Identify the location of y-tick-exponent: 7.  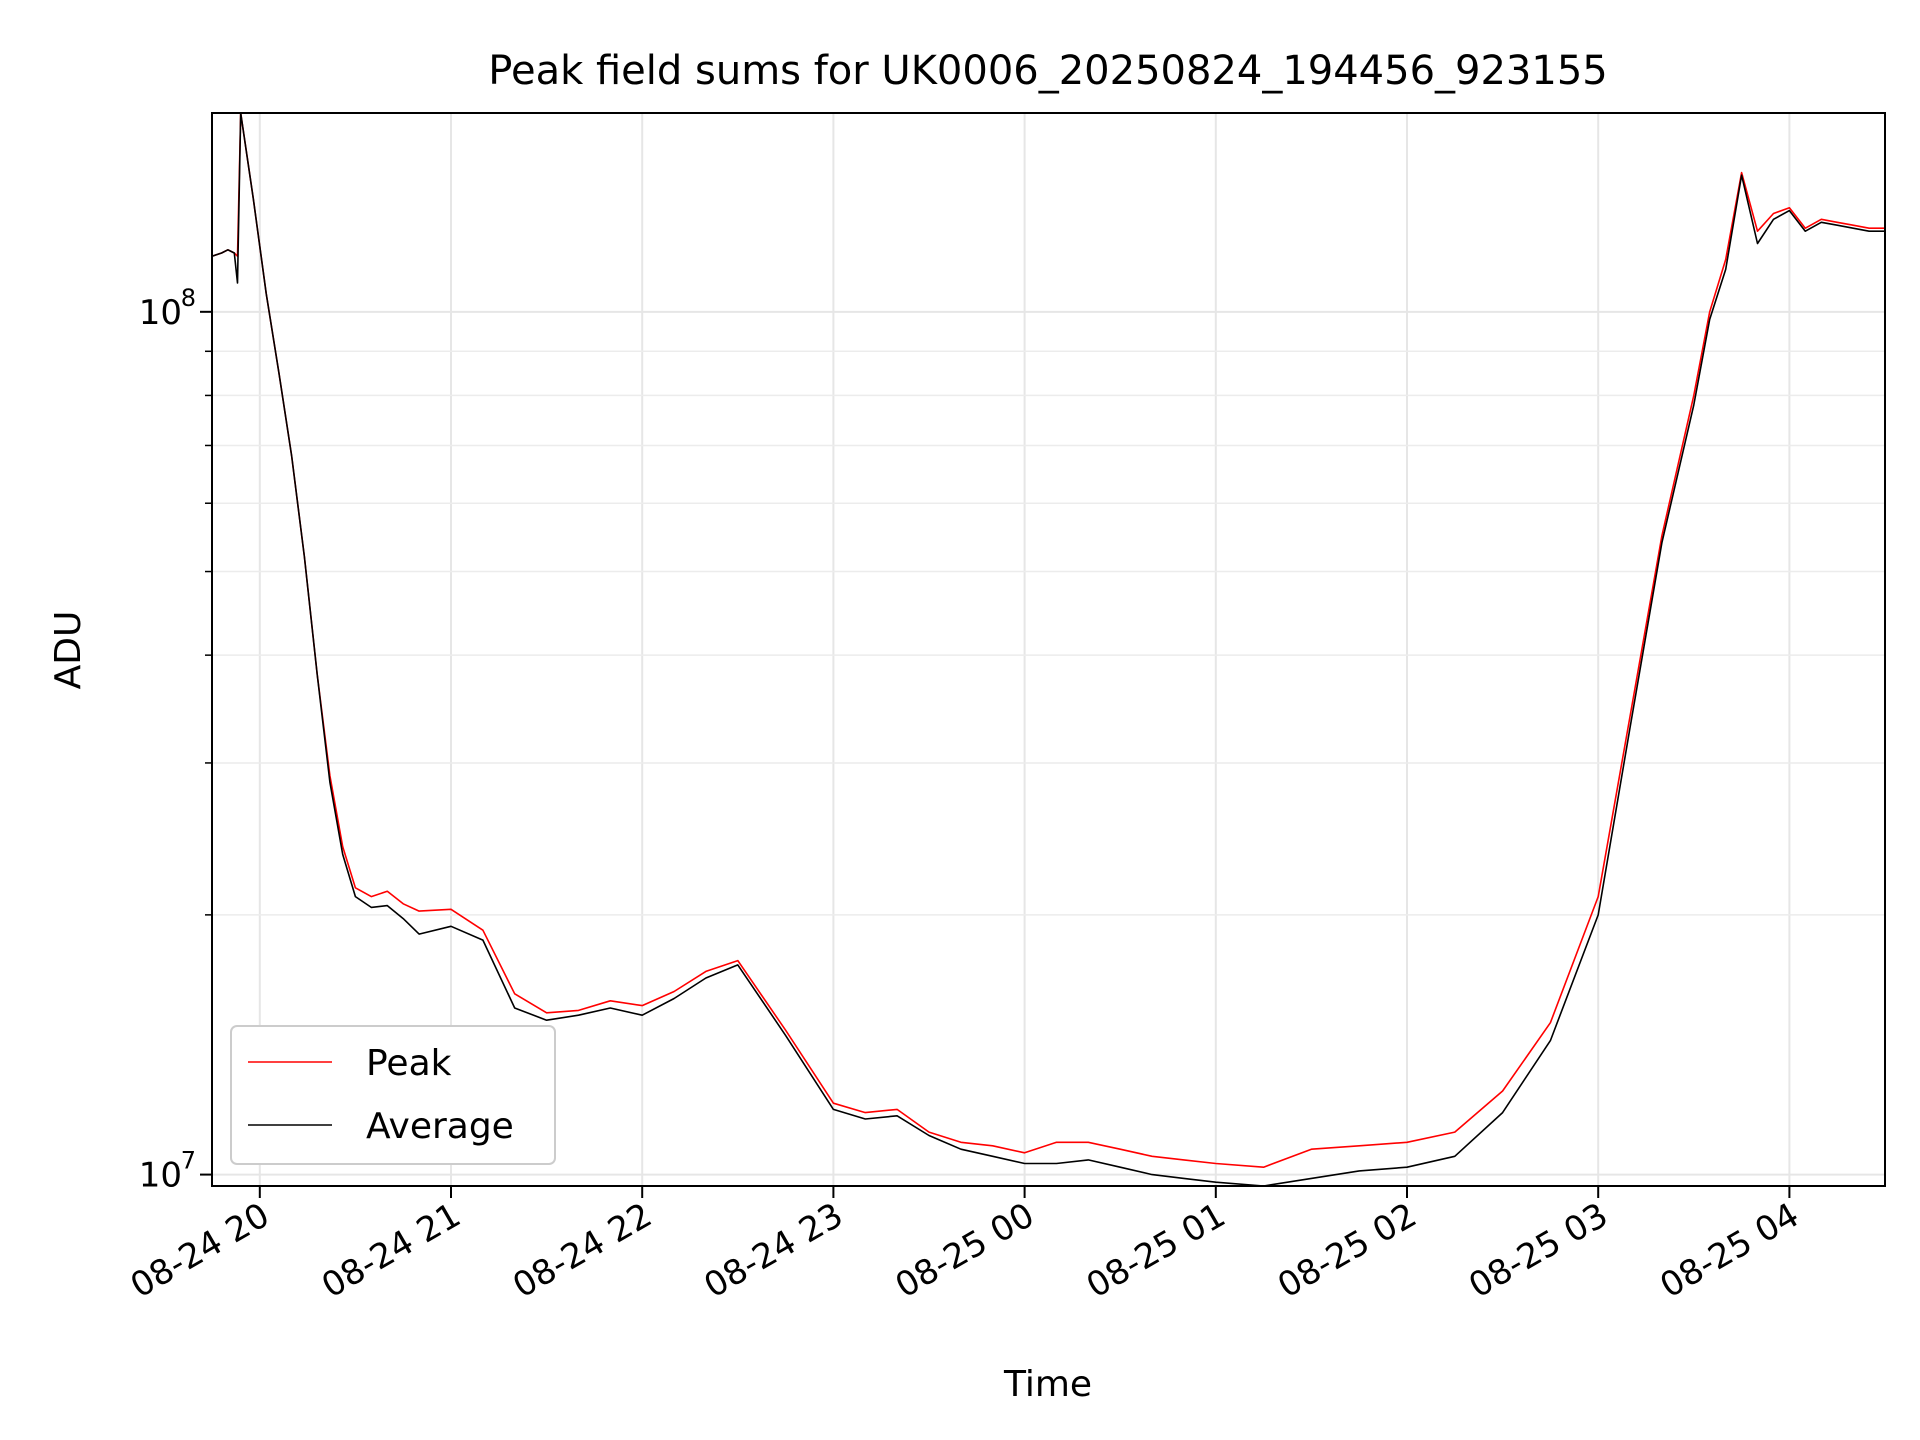
(188, 1161).